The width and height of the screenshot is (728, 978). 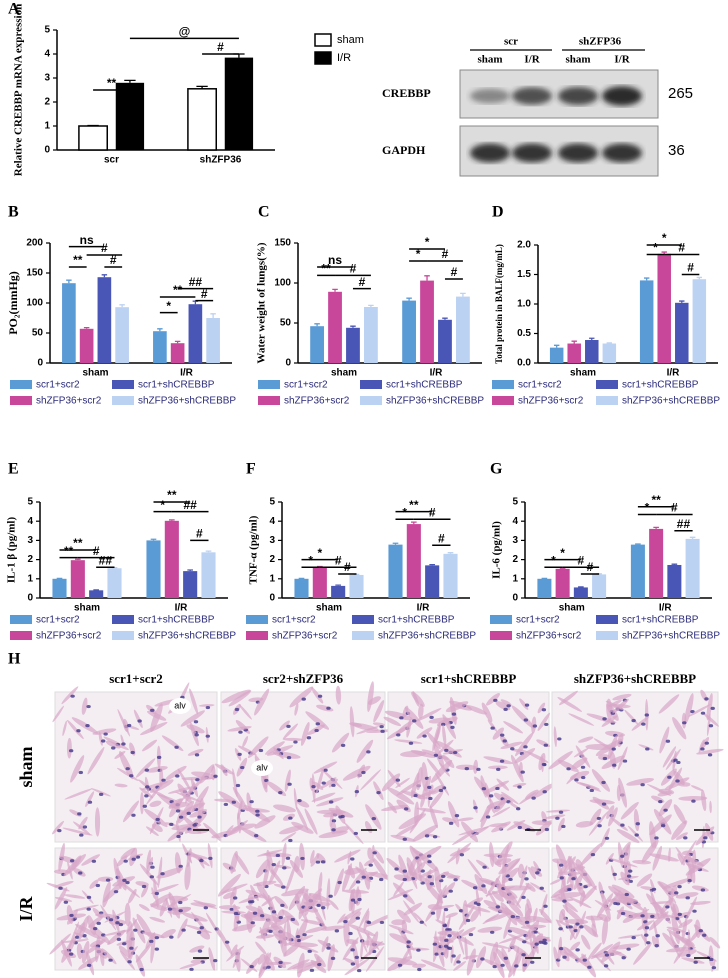 I want to click on column-title: scr1+shCREBBP, so click(x=469, y=678).